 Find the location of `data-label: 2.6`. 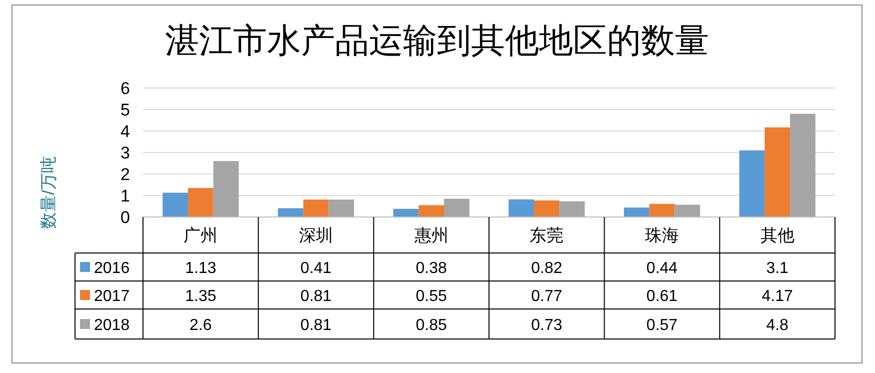

data-label: 2.6 is located at coordinates (201, 325).